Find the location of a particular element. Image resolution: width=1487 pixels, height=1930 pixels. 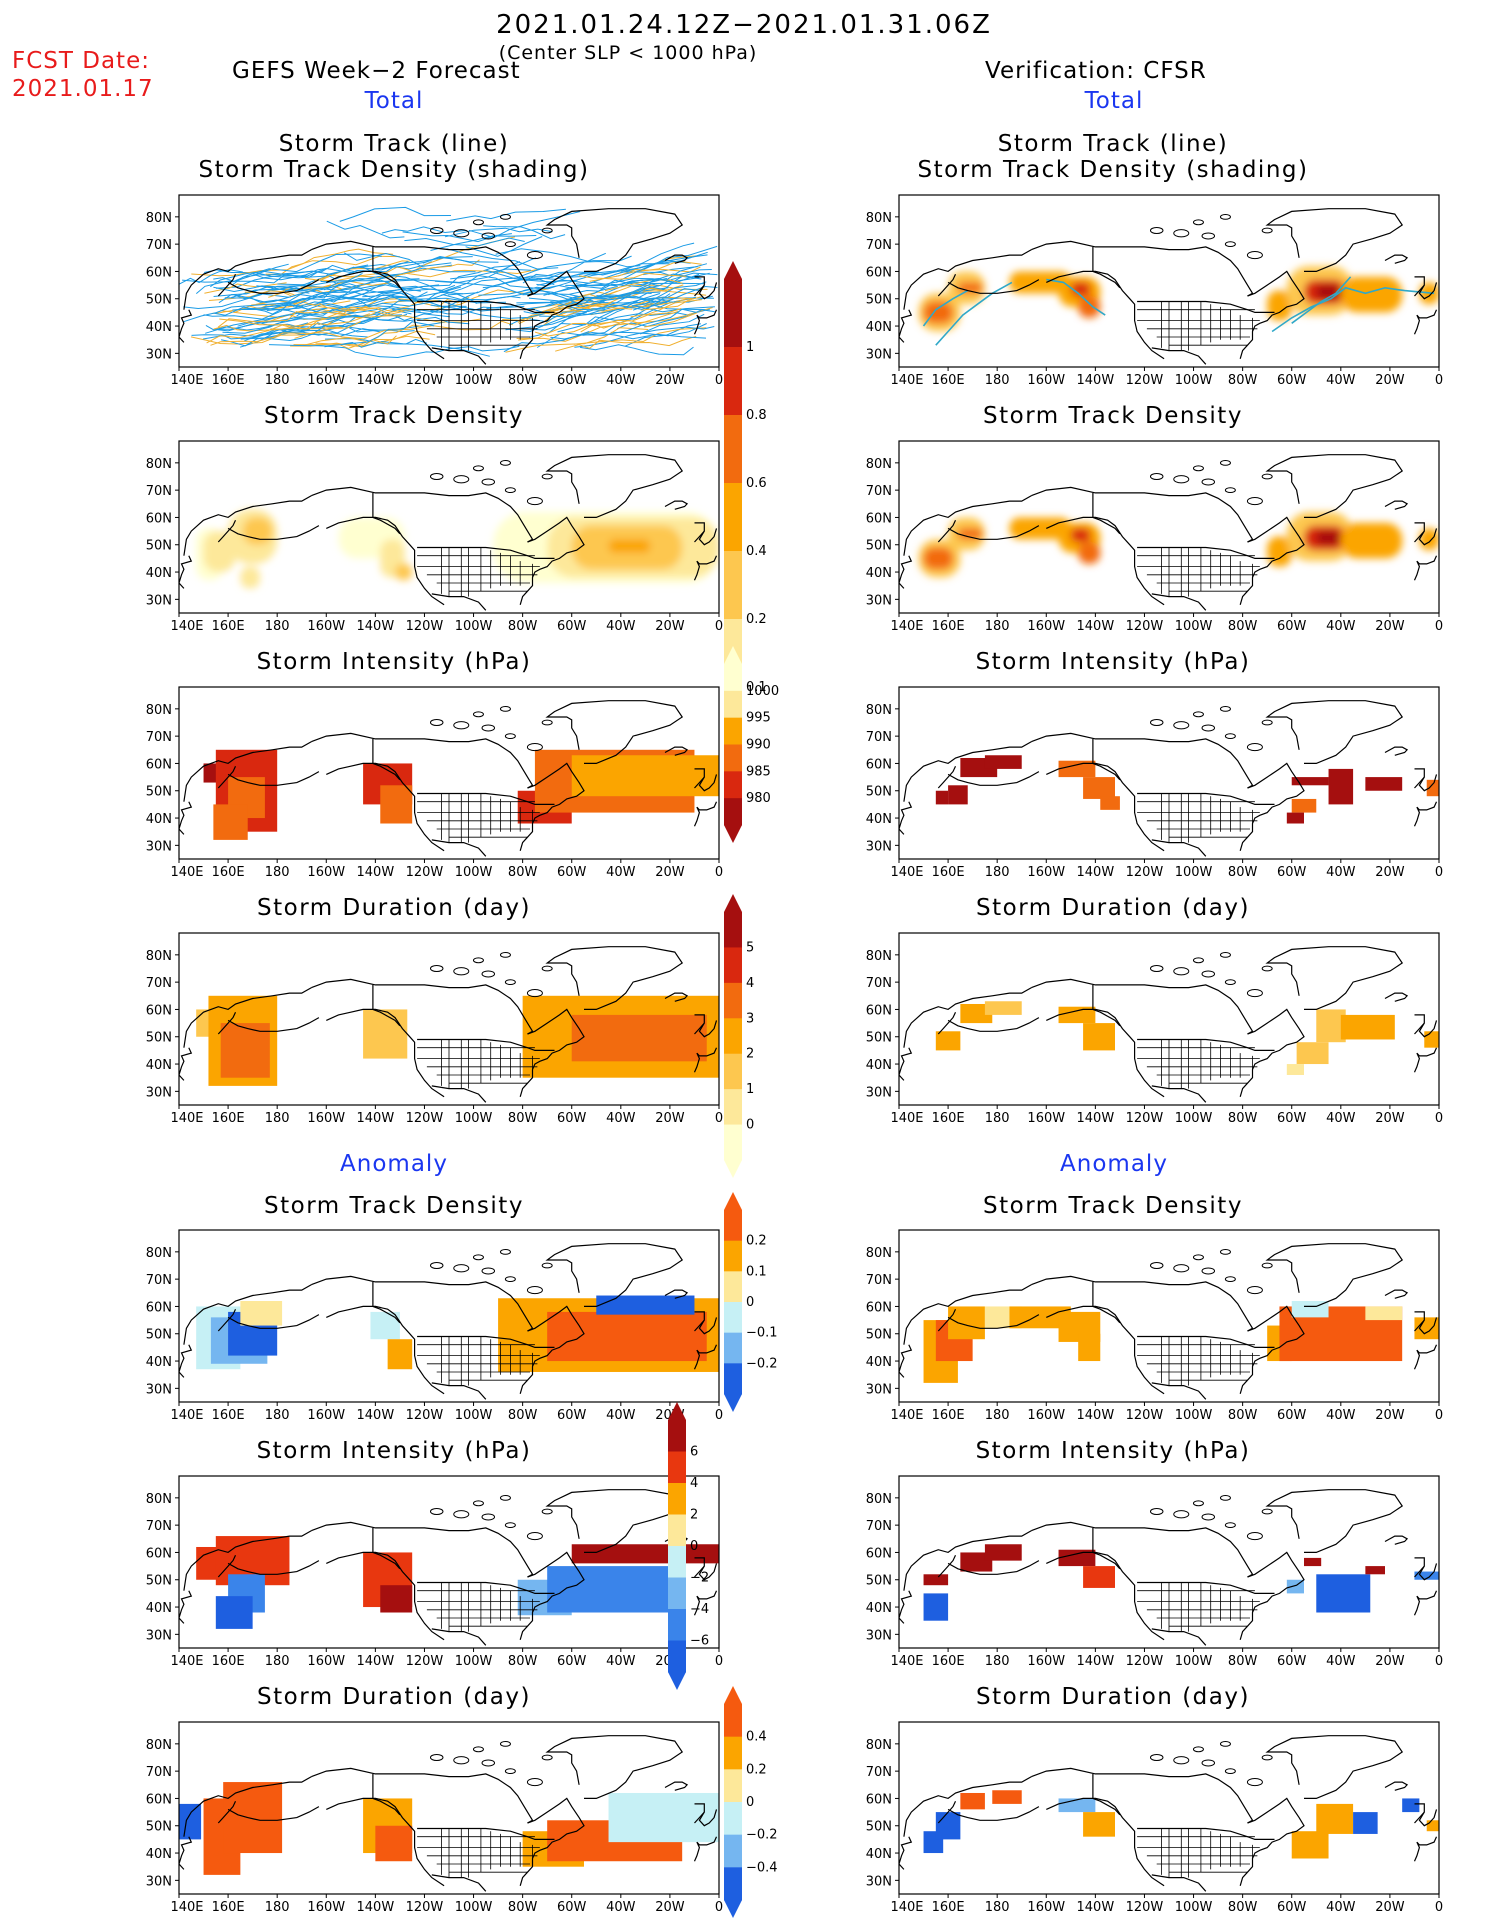

panel-title-density-left: Storm Track Density is located at coordinates (394, 416).